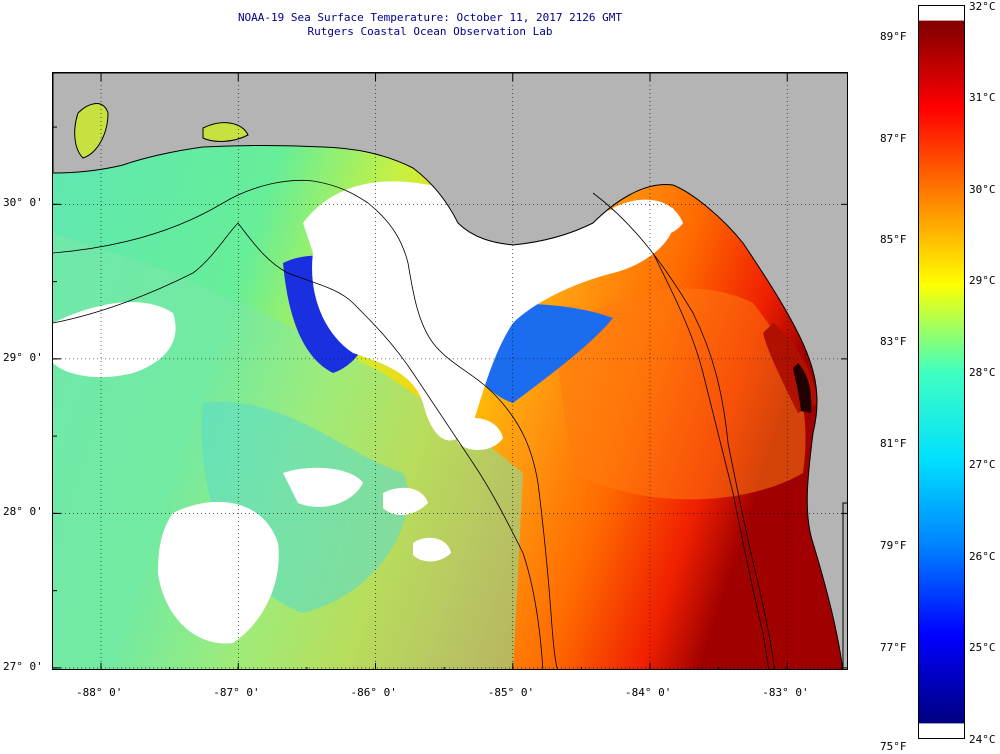  What do you see at coordinates (225, 132) in the screenshot?
I see `pensacola-bay` at bounding box center [225, 132].